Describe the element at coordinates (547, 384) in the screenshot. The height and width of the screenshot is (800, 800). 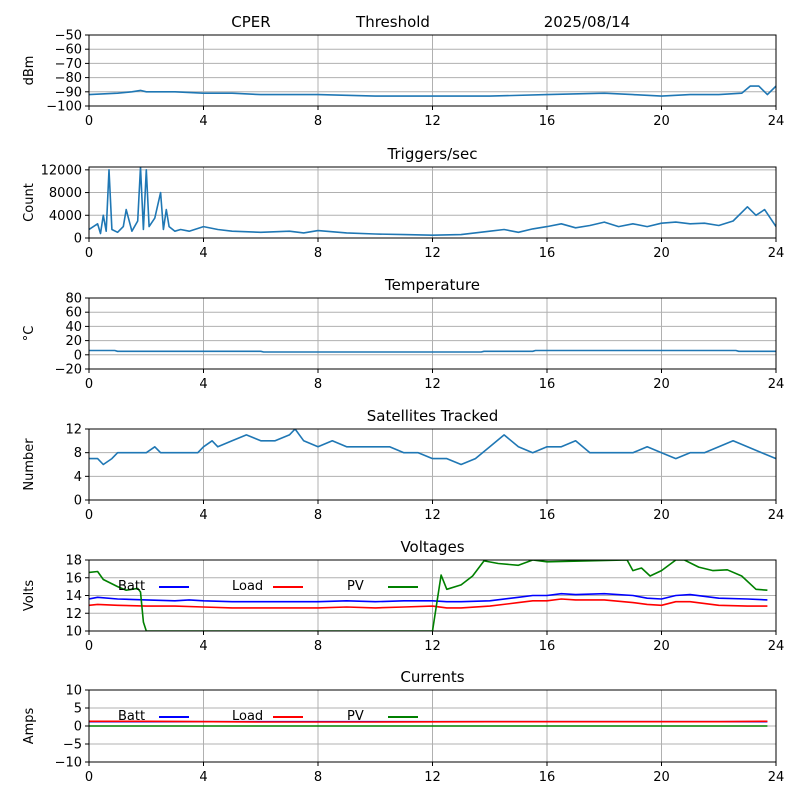
I see `temperature-xtick-label: 16` at that location.